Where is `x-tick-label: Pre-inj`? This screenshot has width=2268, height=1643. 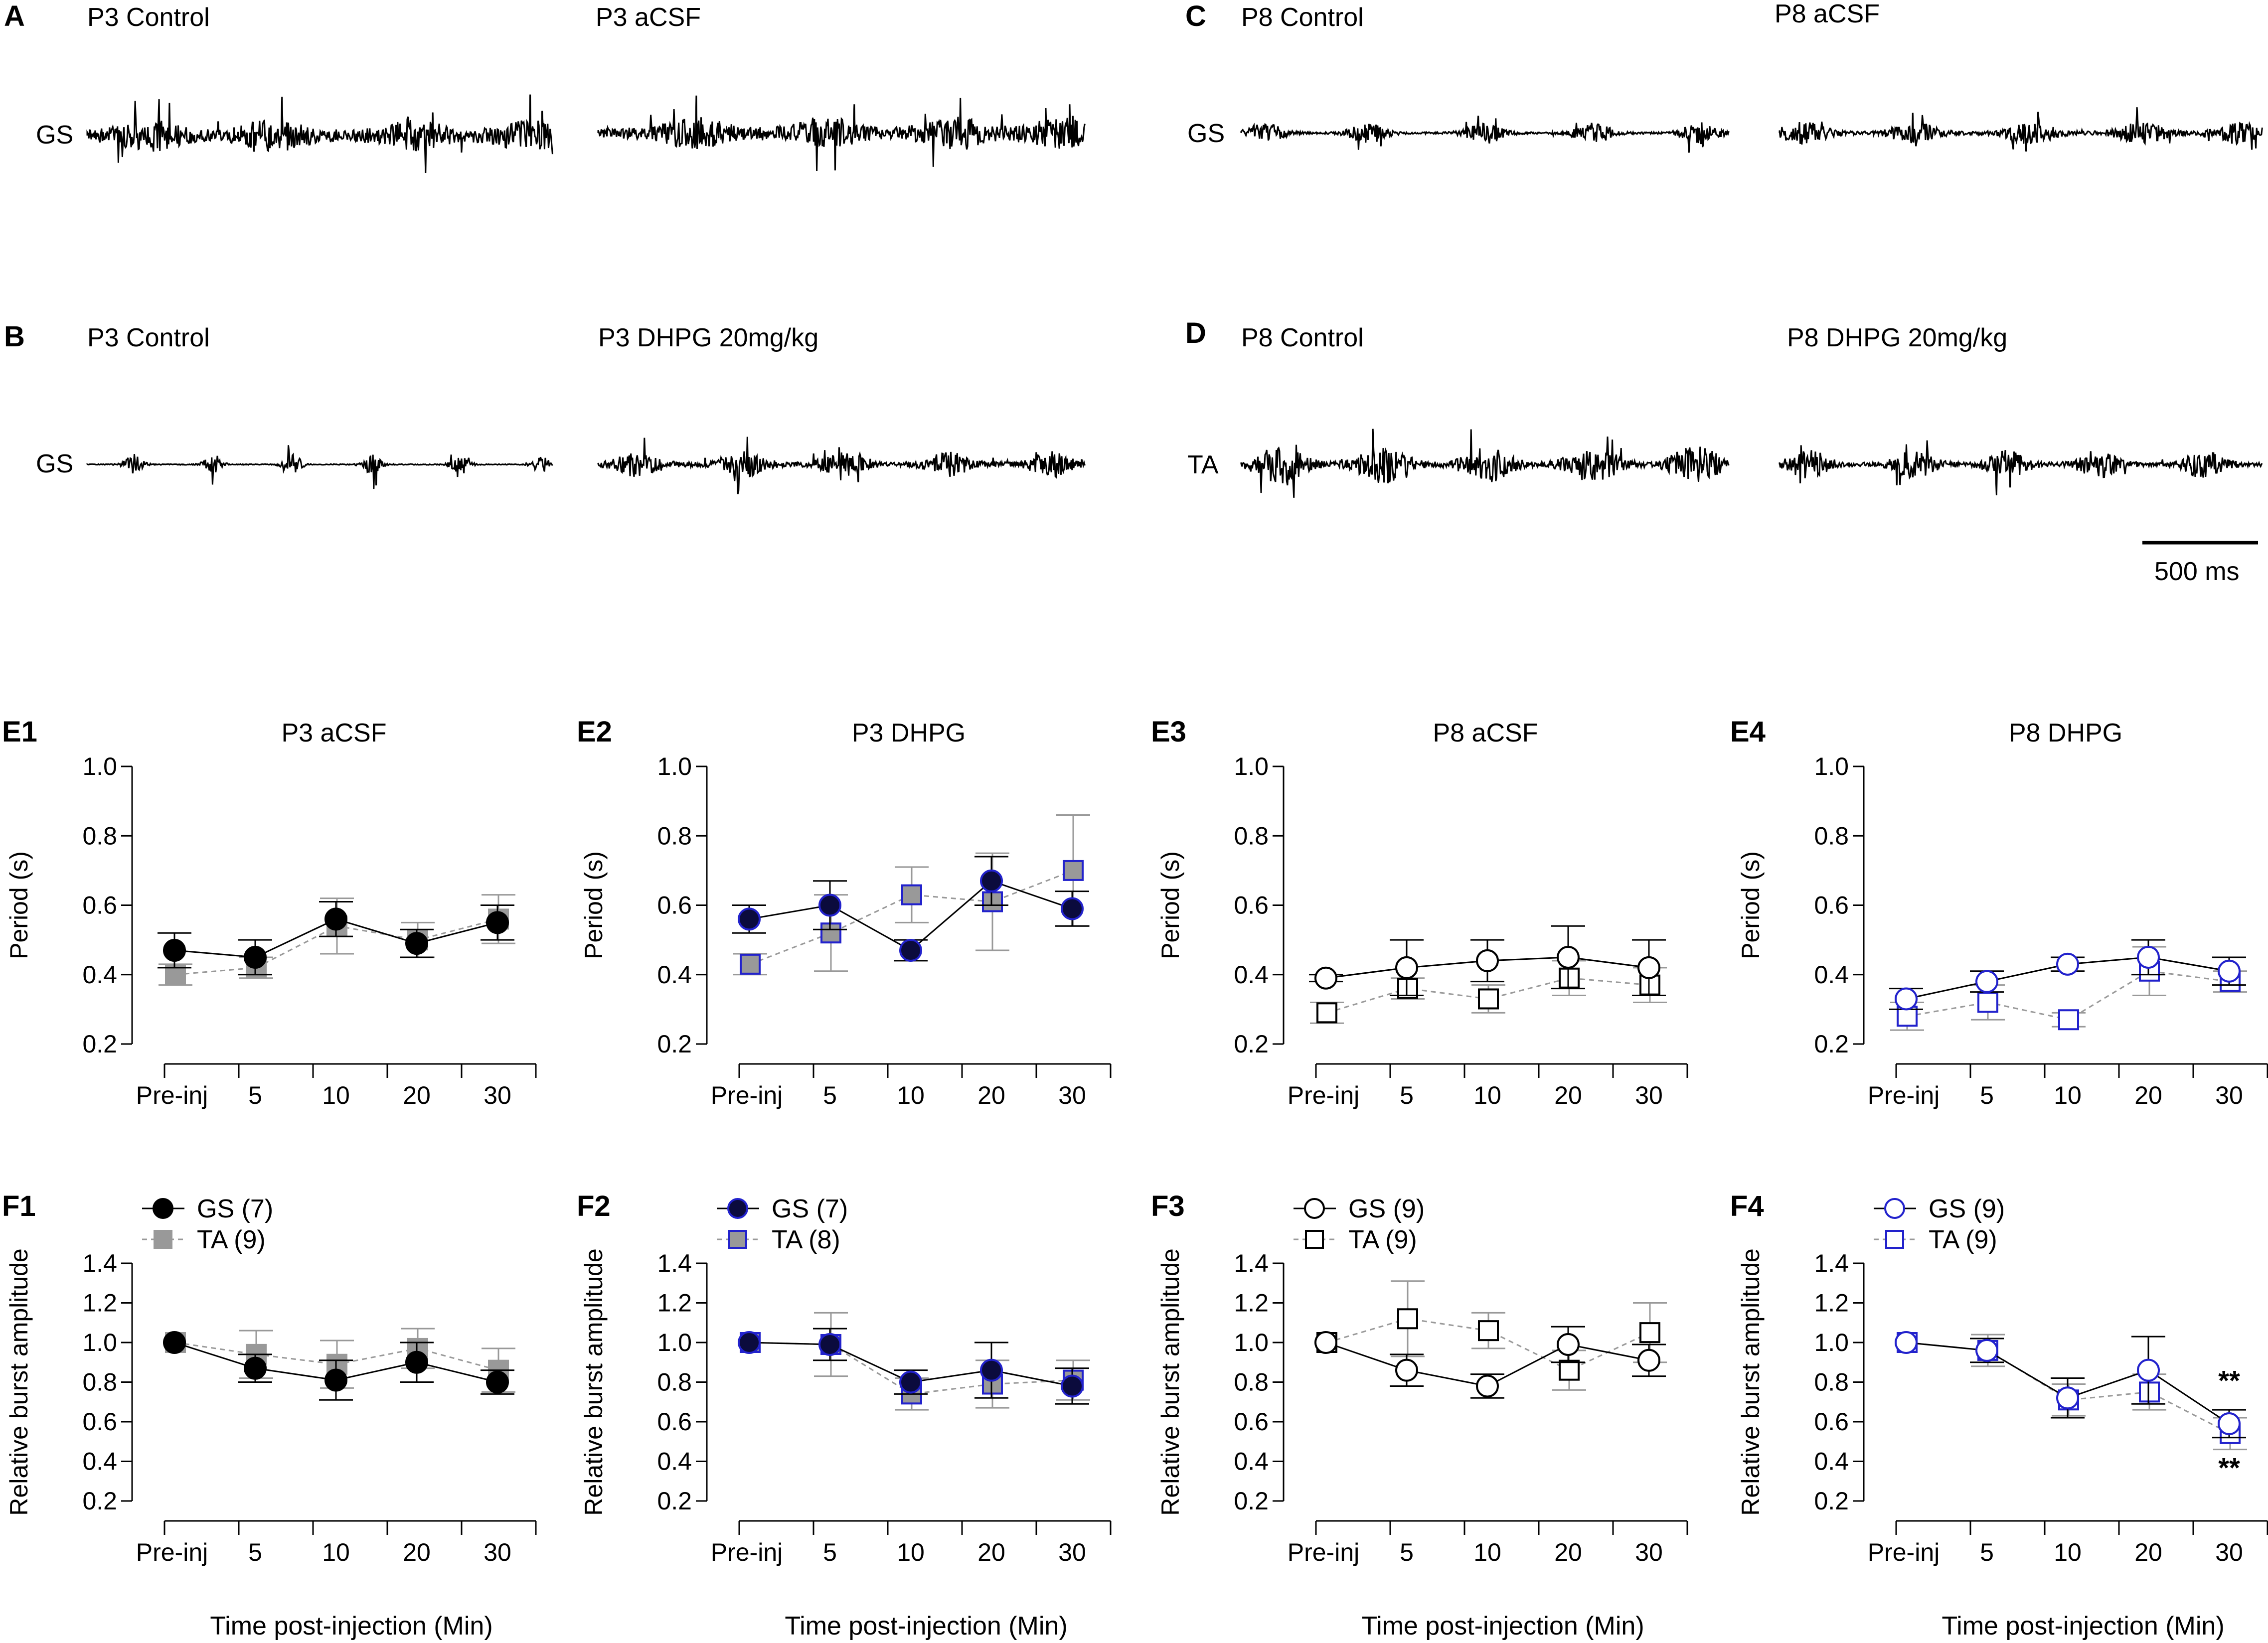 x-tick-label: Pre-inj is located at coordinates (172, 1552).